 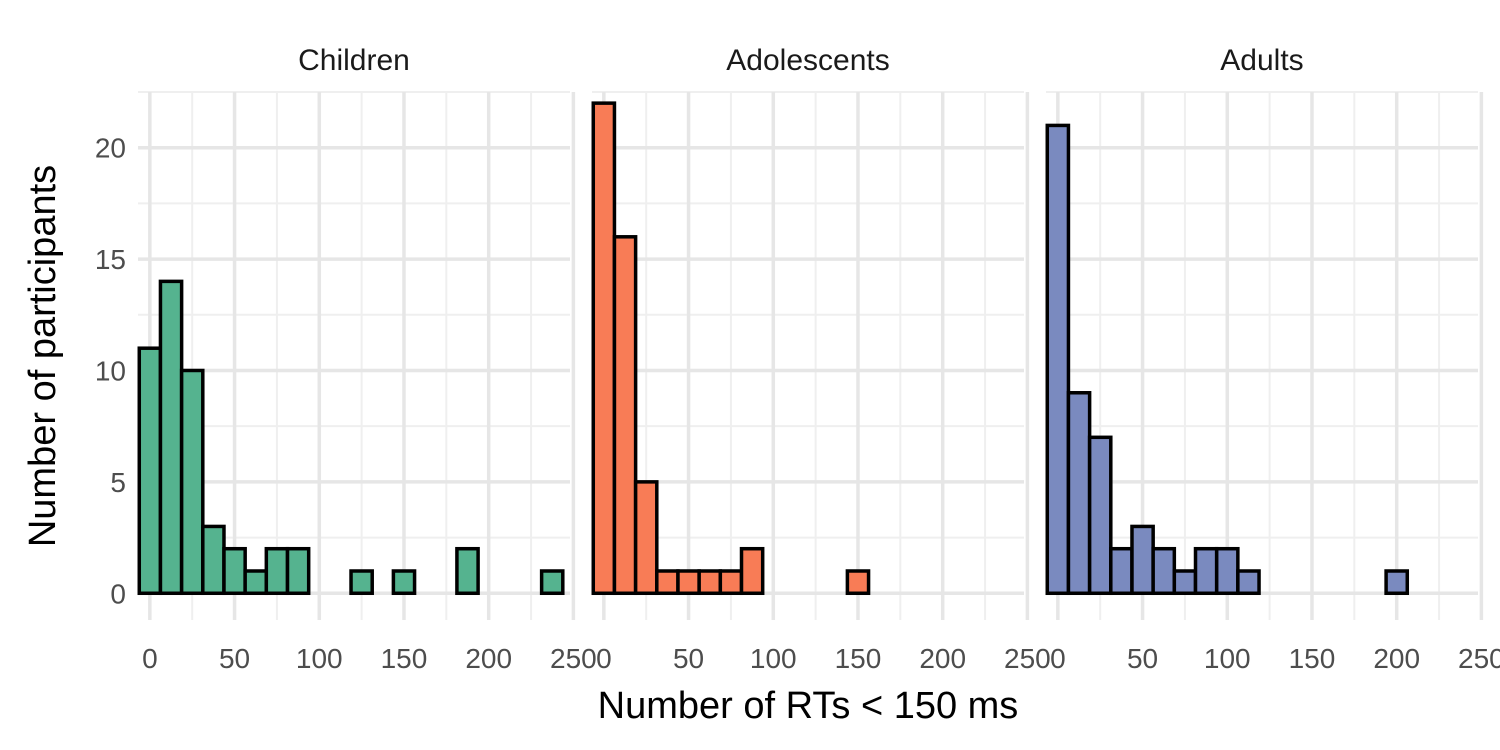 I want to click on y-tick-label: 15, so click(x=110, y=259).